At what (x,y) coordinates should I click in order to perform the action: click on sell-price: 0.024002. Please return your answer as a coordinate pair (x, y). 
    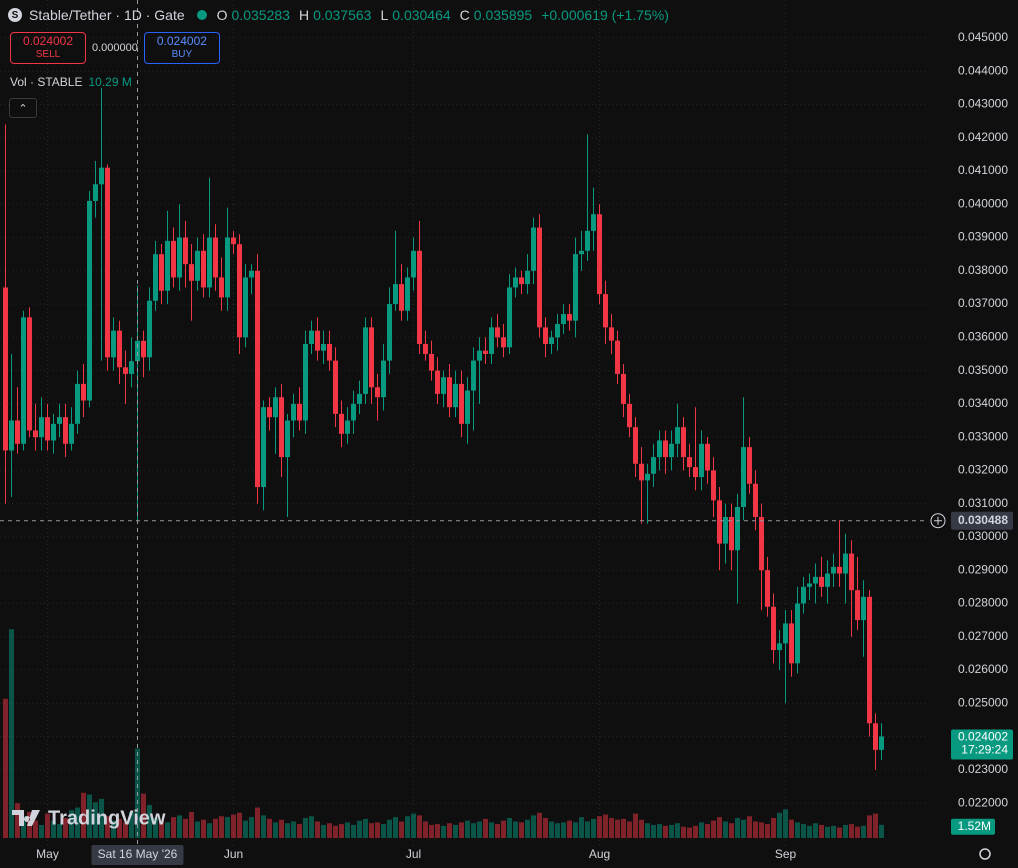
    Looking at the image, I should click on (48, 41).